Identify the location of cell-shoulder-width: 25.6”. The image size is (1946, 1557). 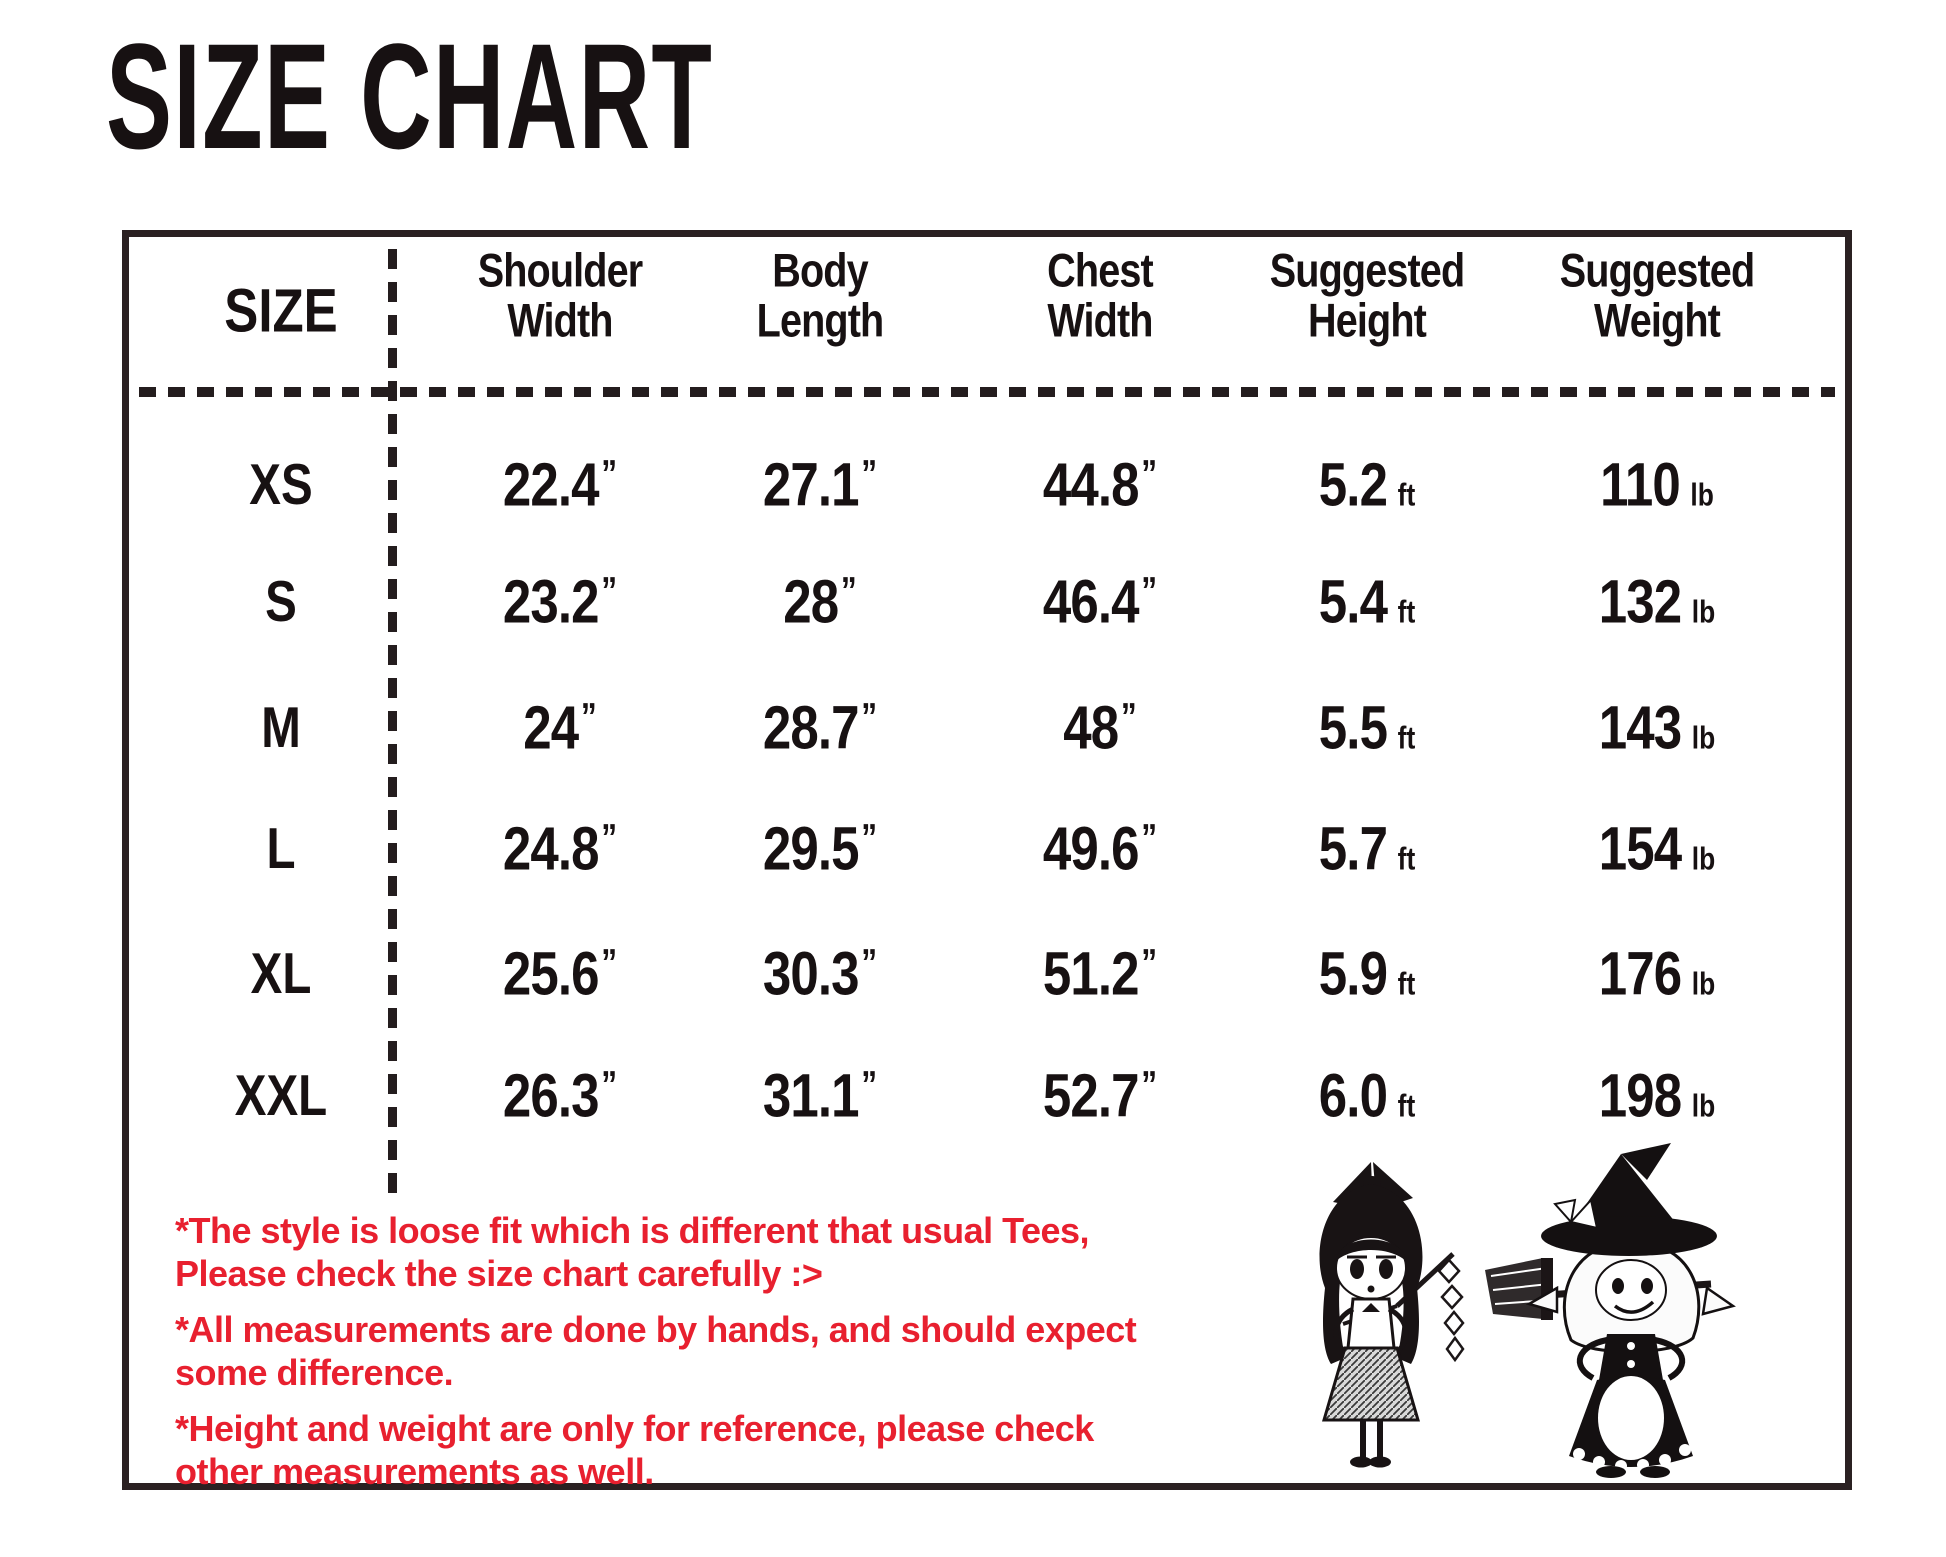
(560, 974).